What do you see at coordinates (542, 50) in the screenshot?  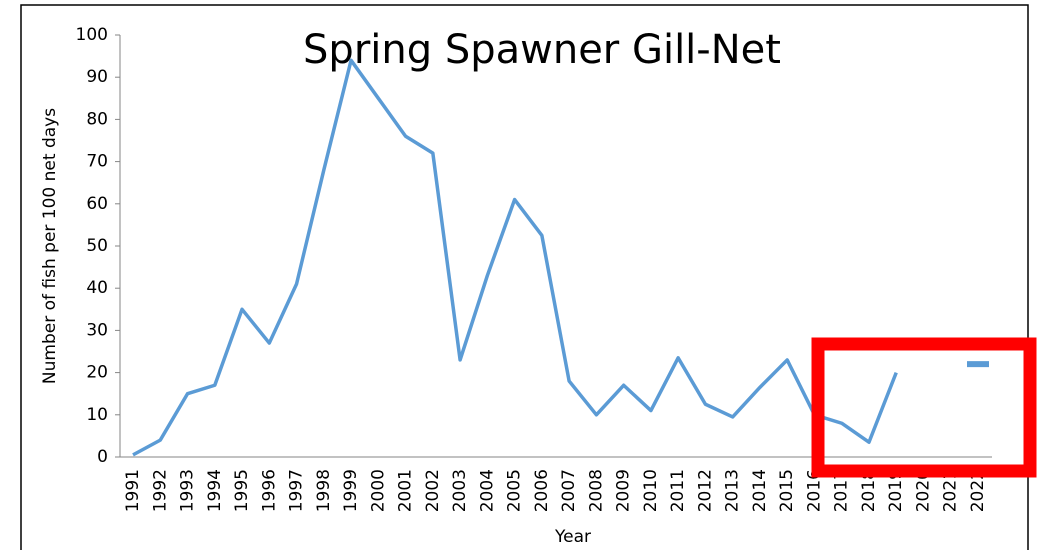 I see `chart-title: Spring Spawner Gill-Net` at bounding box center [542, 50].